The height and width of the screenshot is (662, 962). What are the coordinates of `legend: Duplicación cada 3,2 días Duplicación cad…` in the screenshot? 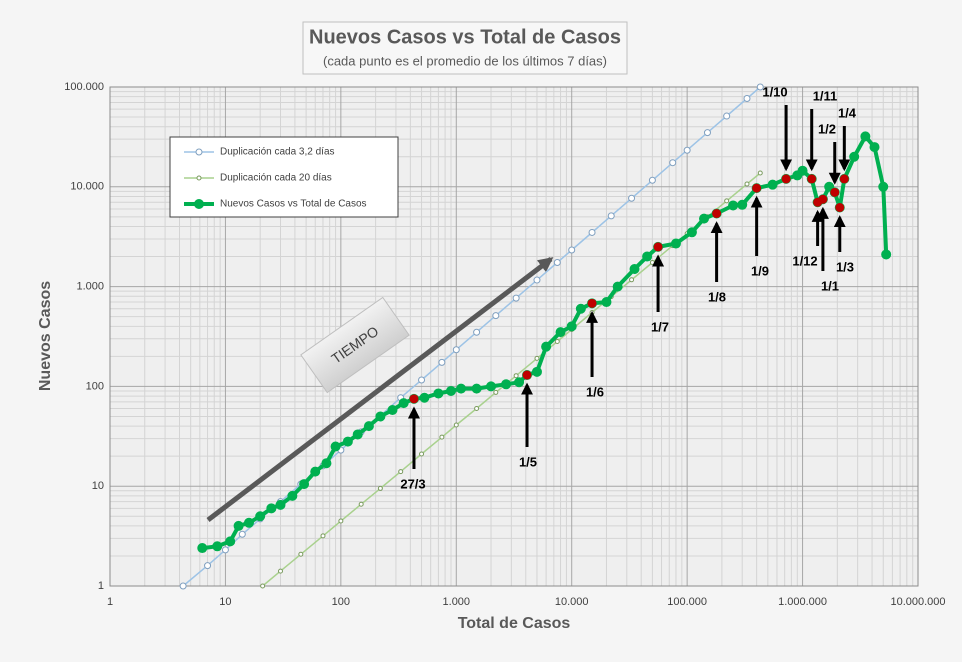 It's located at (275, 178).